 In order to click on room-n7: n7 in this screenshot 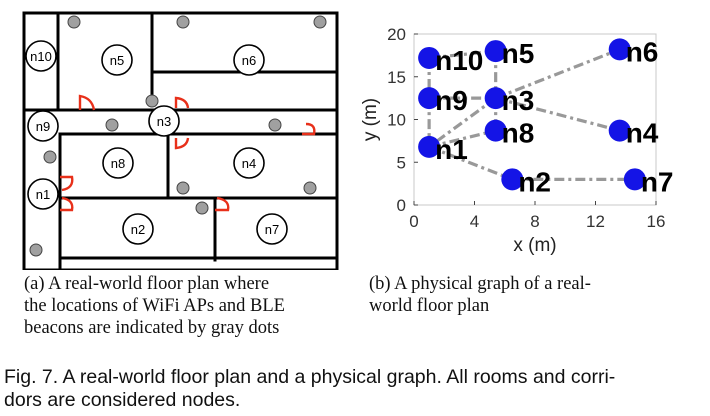, I will do `click(272, 229)`.